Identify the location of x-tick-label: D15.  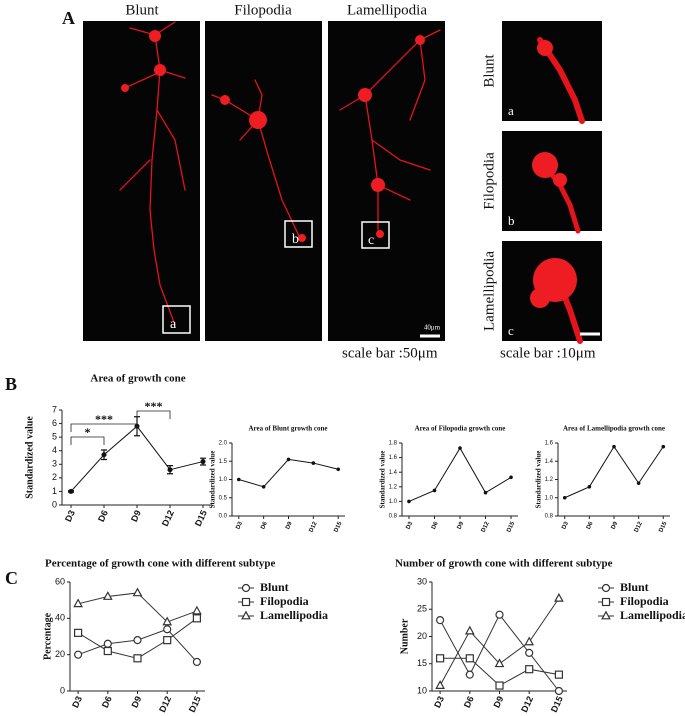
(195, 704).